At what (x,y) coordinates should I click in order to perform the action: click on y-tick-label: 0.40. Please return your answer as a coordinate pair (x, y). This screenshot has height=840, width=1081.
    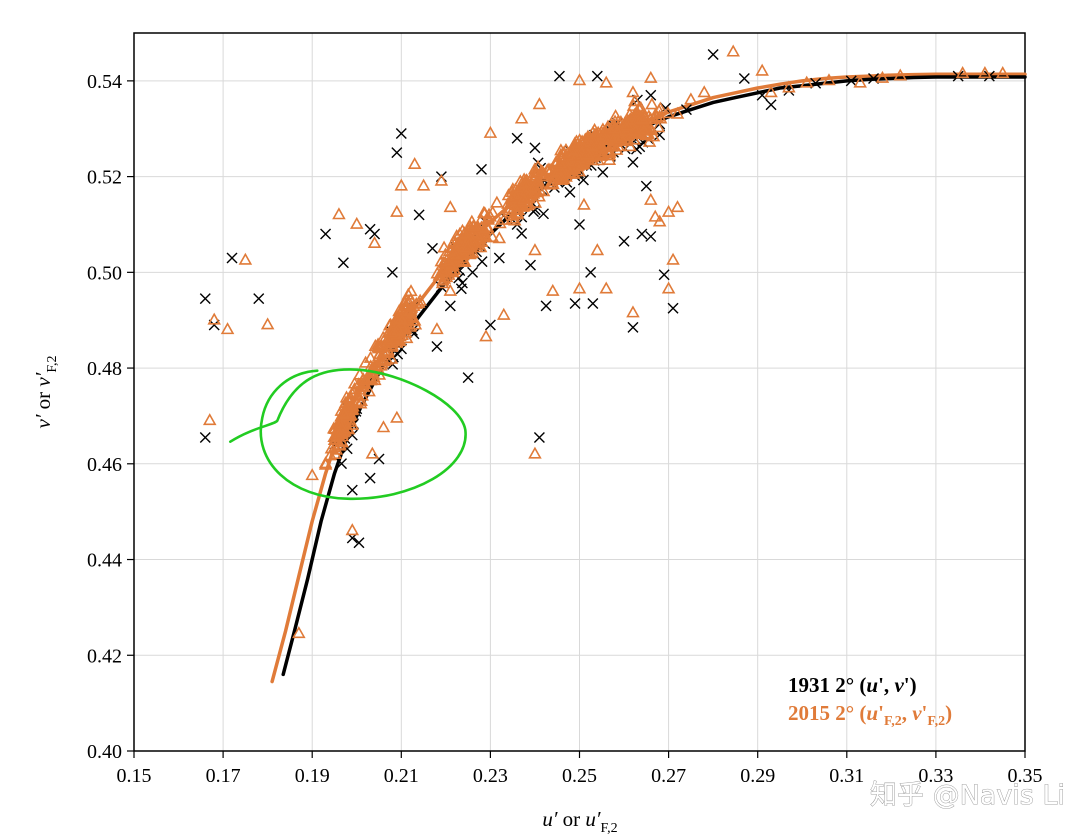
    Looking at the image, I should click on (104, 752).